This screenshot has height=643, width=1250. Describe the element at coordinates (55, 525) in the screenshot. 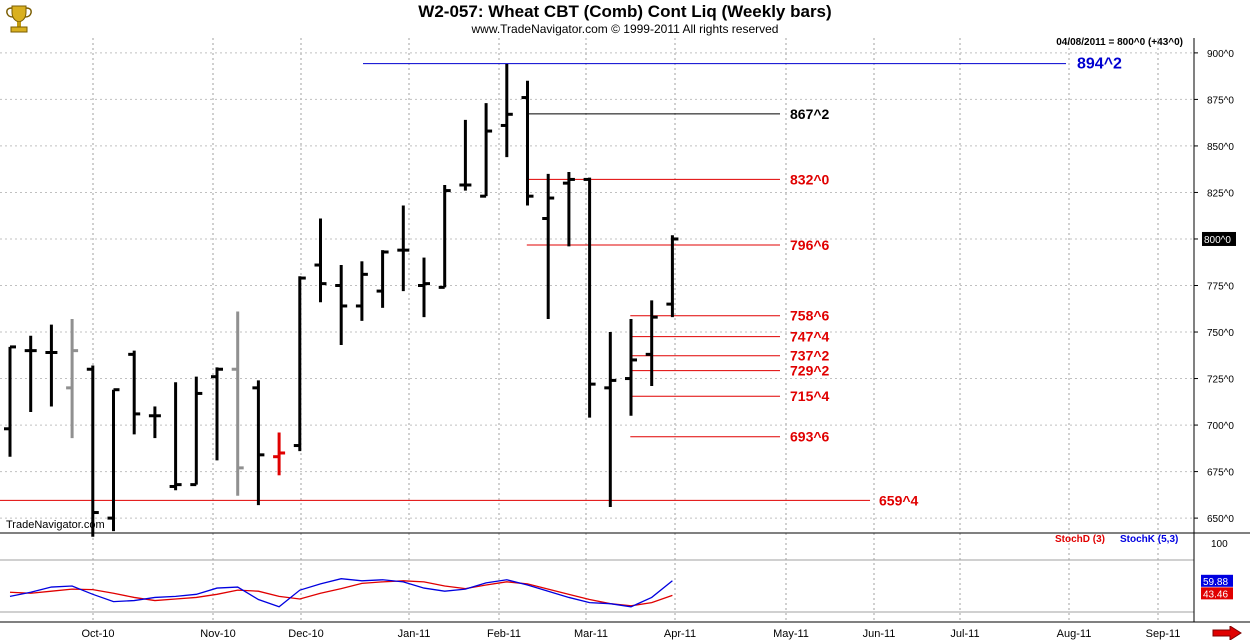

I see `watermark-text: TradeNavigator.com` at that location.